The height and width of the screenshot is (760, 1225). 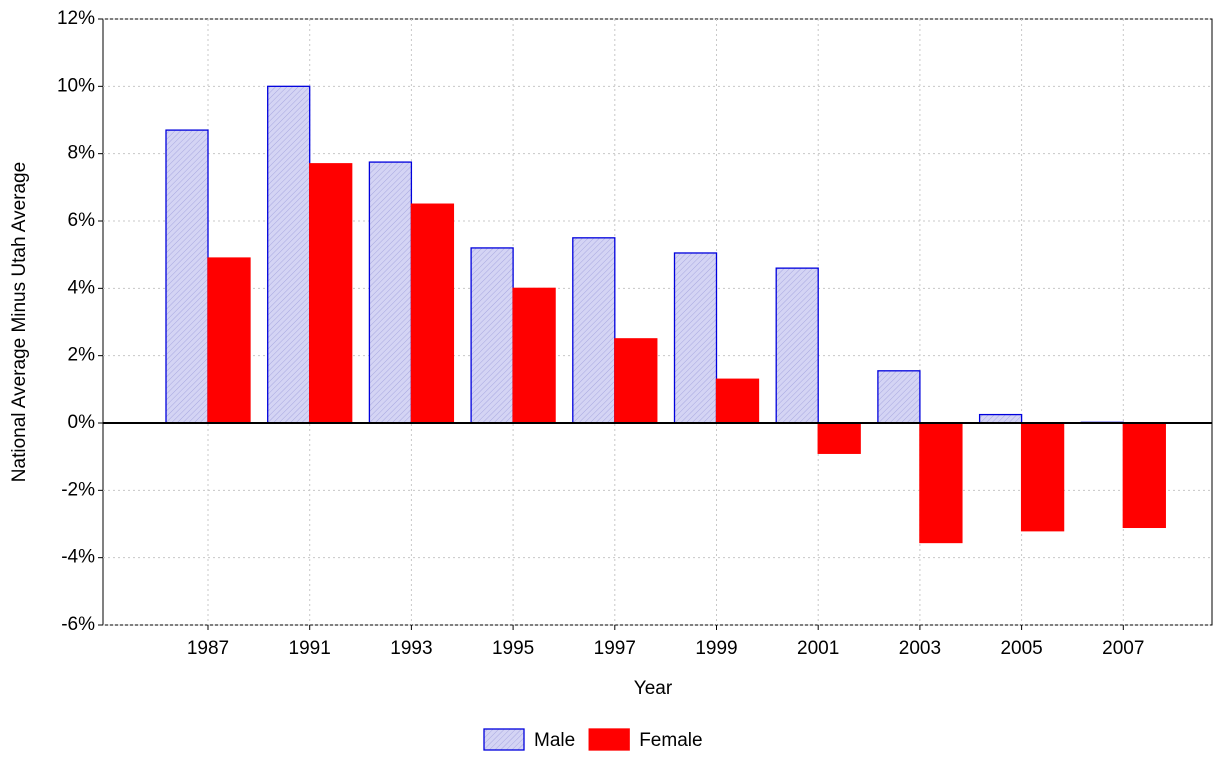 What do you see at coordinates (82, 355) in the screenshot?
I see `y-tick-label: 2%` at bounding box center [82, 355].